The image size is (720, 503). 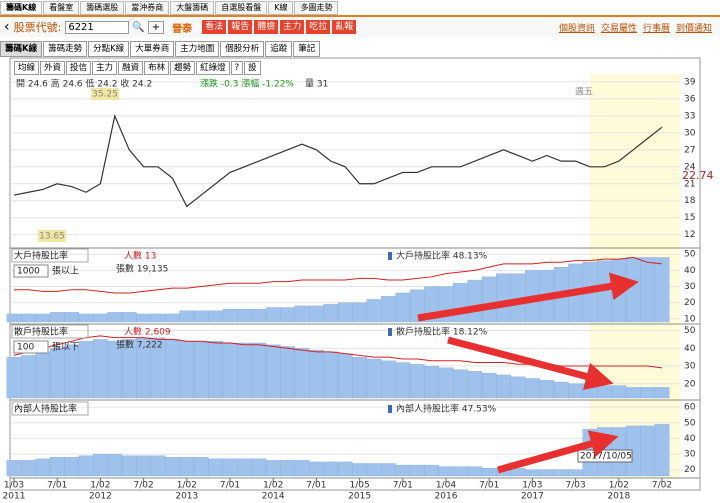 What do you see at coordinates (279, 49) in the screenshot?
I see `subtab: 追蹤` at bounding box center [279, 49].